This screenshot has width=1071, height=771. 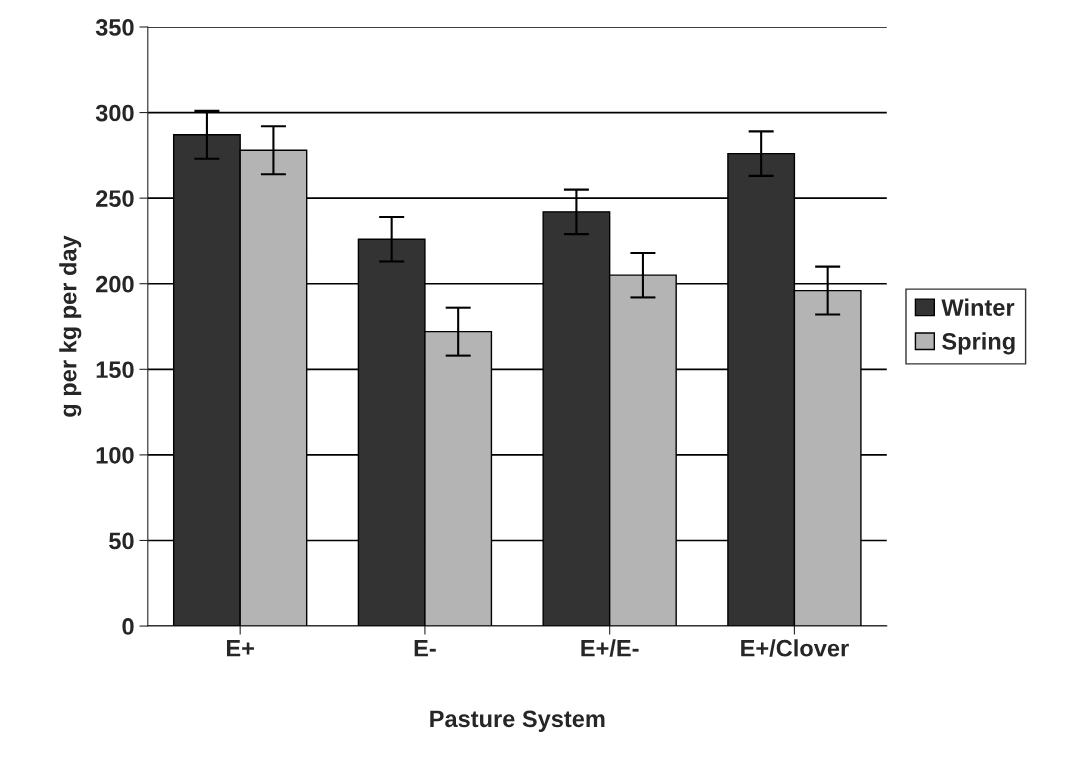 What do you see at coordinates (121, 541) in the screenshot?
I see `y-tick-label: 50` at bounding box center [121, 541].